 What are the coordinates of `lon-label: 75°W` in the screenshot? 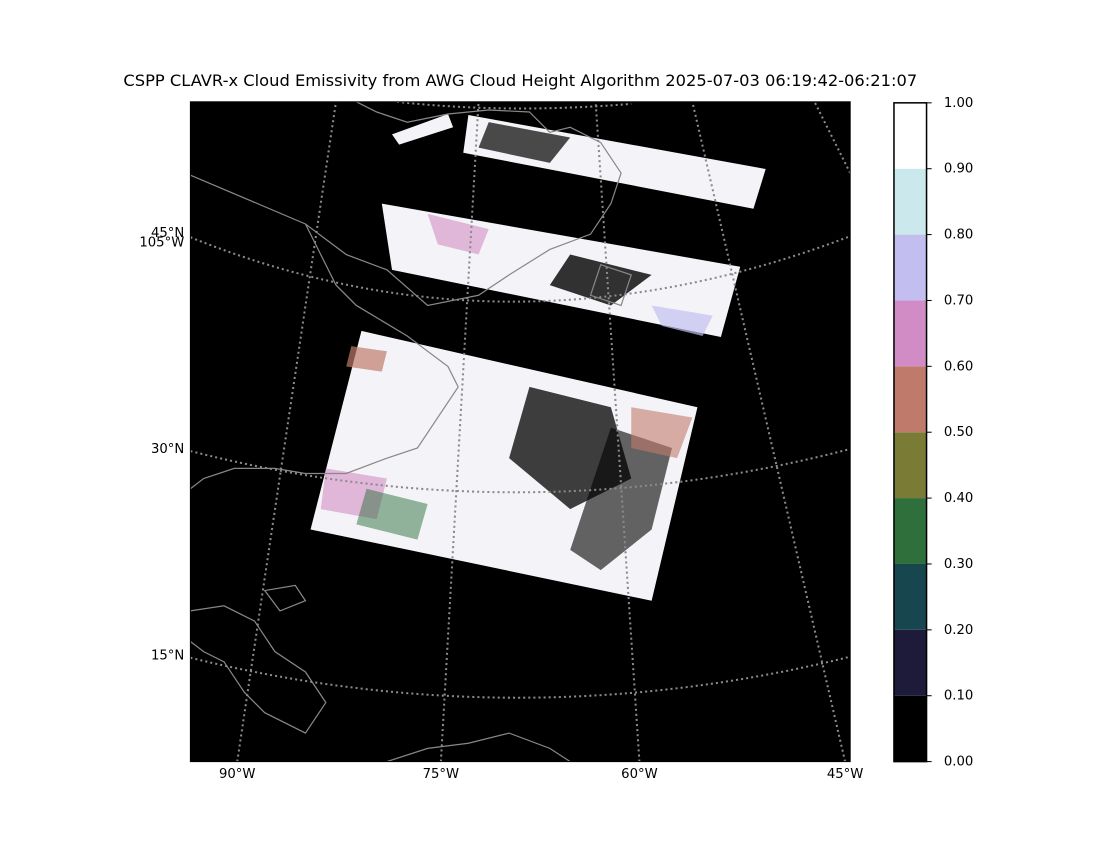 It's located at (441, 774).